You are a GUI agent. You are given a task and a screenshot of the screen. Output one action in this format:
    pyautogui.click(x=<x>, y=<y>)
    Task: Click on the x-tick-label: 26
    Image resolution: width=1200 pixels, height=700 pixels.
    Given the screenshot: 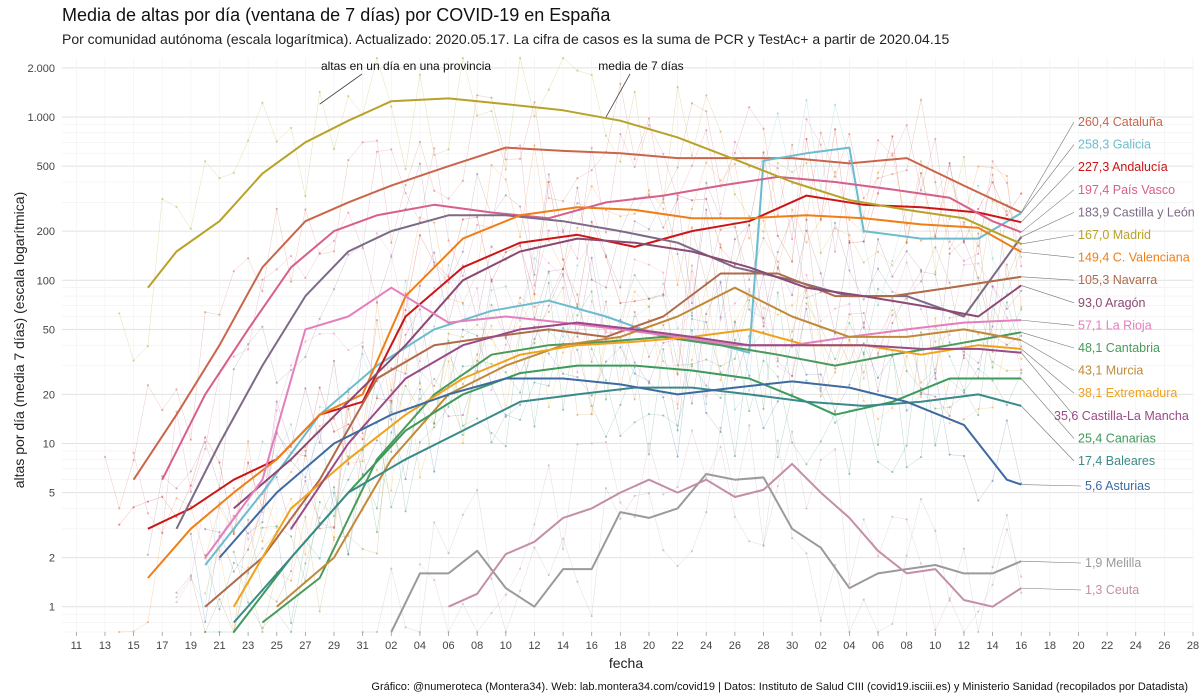 What is the action you would take?
    pyautogui.click(x=735, y=646)
    